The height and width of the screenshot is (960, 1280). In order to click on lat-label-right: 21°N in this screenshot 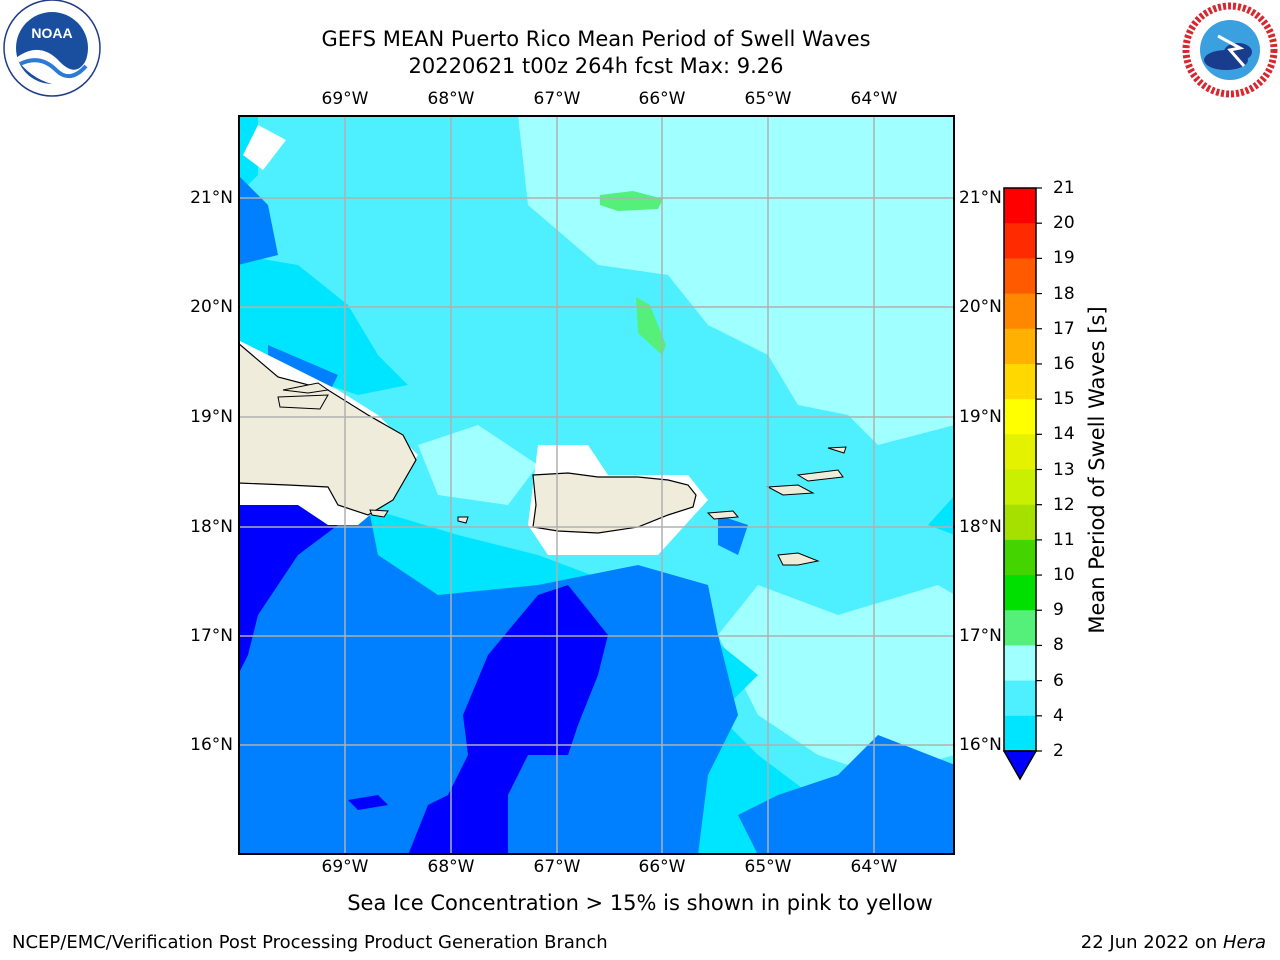, I will do `click(980, 198)`.